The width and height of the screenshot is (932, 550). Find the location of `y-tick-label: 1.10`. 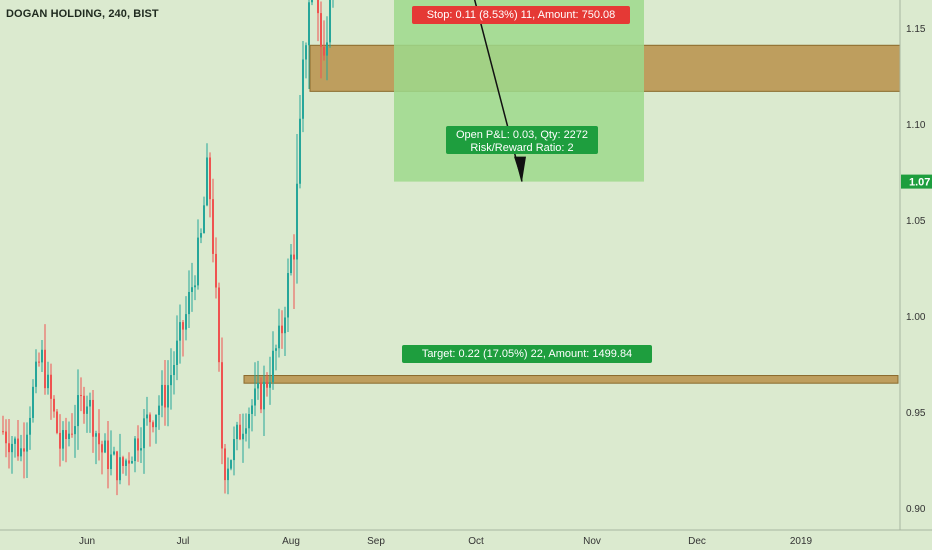

y-tick-label: 1.10 is located at coordinates (916, 125).